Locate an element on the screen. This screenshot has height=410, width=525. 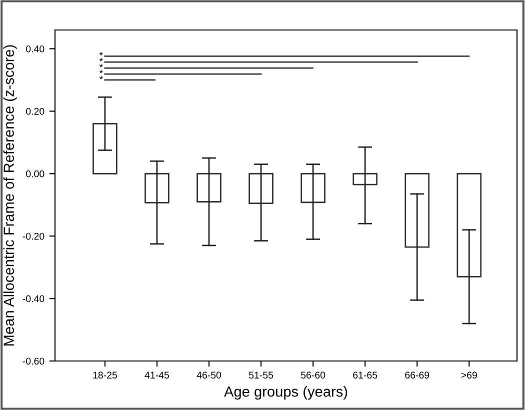
y-axis-title: Mean Allocentric Frame of Reference (z-score) is located at coordinates (10, 195).